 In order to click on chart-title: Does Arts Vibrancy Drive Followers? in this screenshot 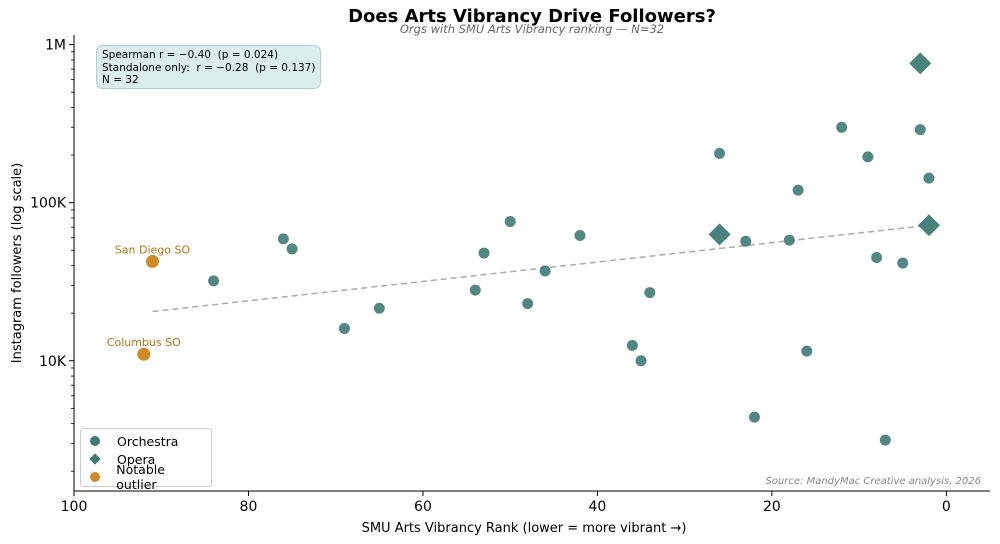, I will do `click(532, 16)`.